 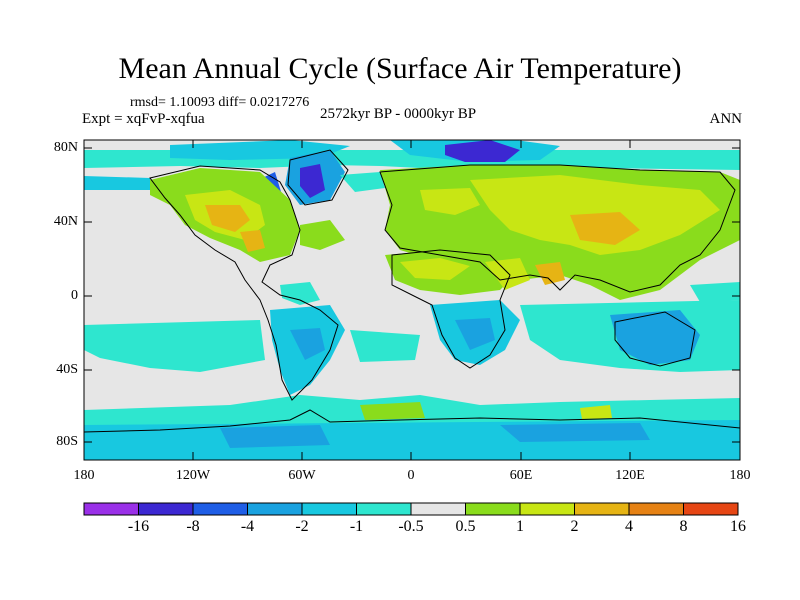 What do you see at coordinates (715, 292) in the screenshot?
I see `west-pacific-cool` at bounding box center [715, 292].